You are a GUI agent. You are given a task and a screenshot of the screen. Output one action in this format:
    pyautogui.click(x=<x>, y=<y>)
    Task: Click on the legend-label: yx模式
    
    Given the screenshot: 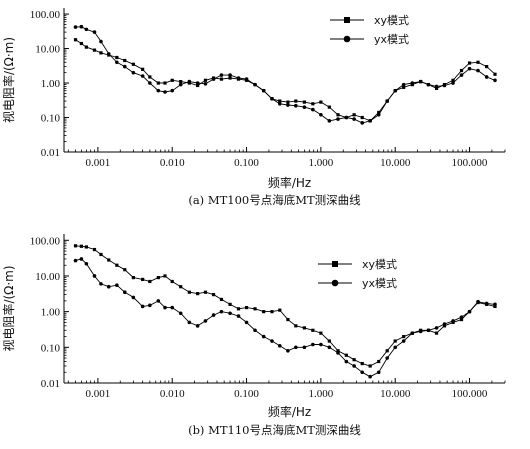 What is the action you would take?
    pyautogui.click(x=379, y=283)
    